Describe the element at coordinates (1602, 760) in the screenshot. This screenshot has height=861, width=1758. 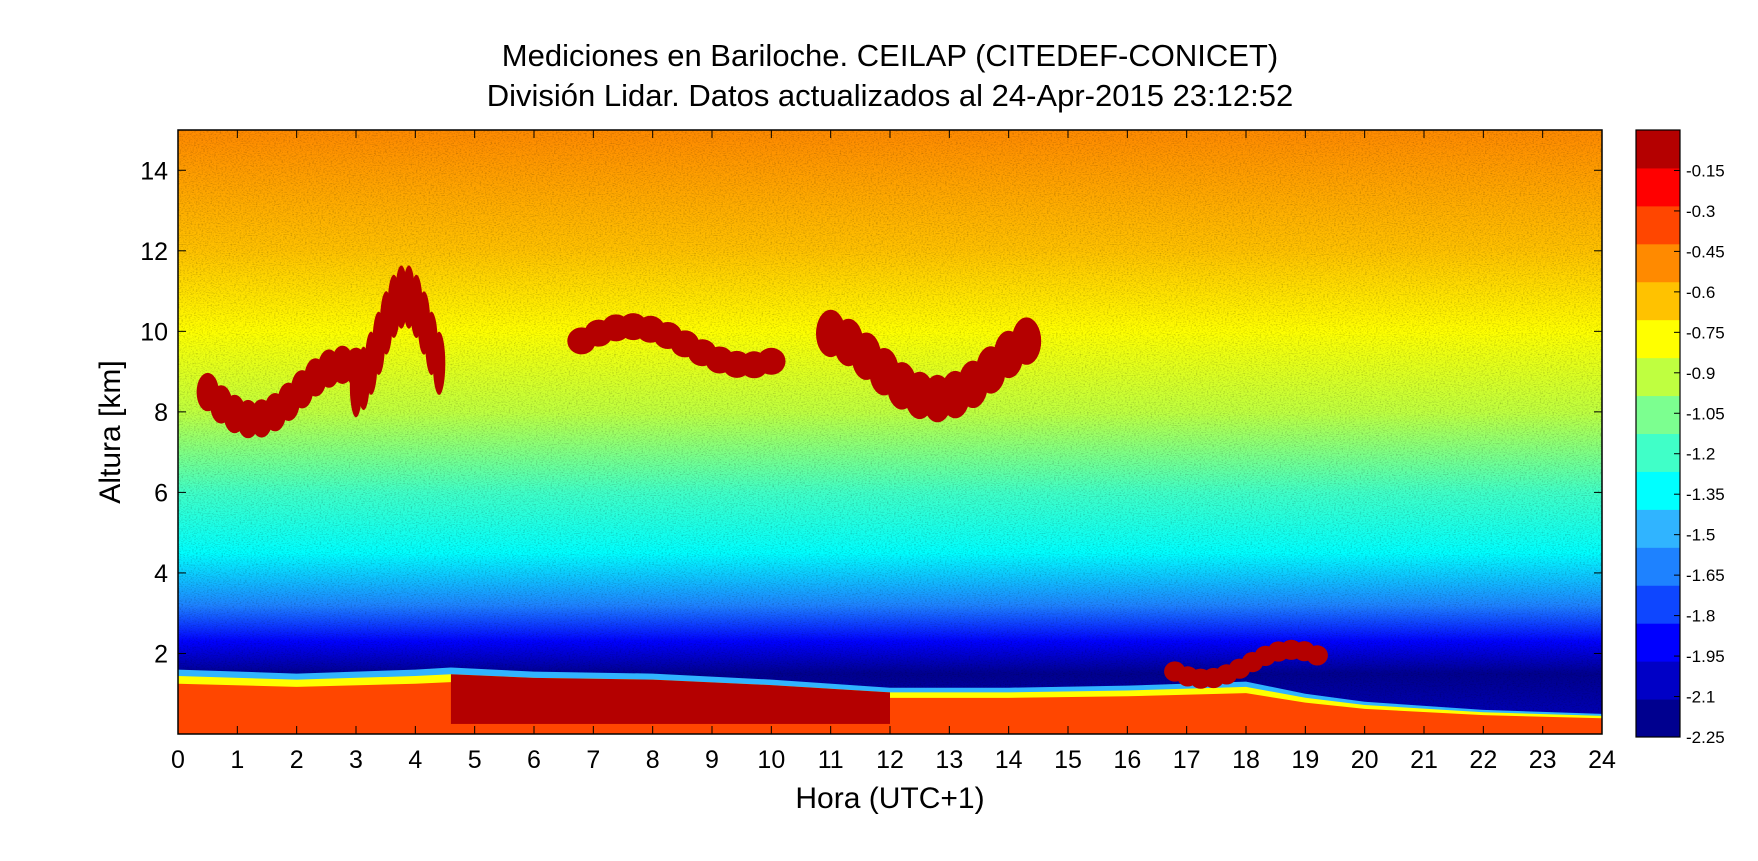
I see `x-tick-label: 24` at that location.